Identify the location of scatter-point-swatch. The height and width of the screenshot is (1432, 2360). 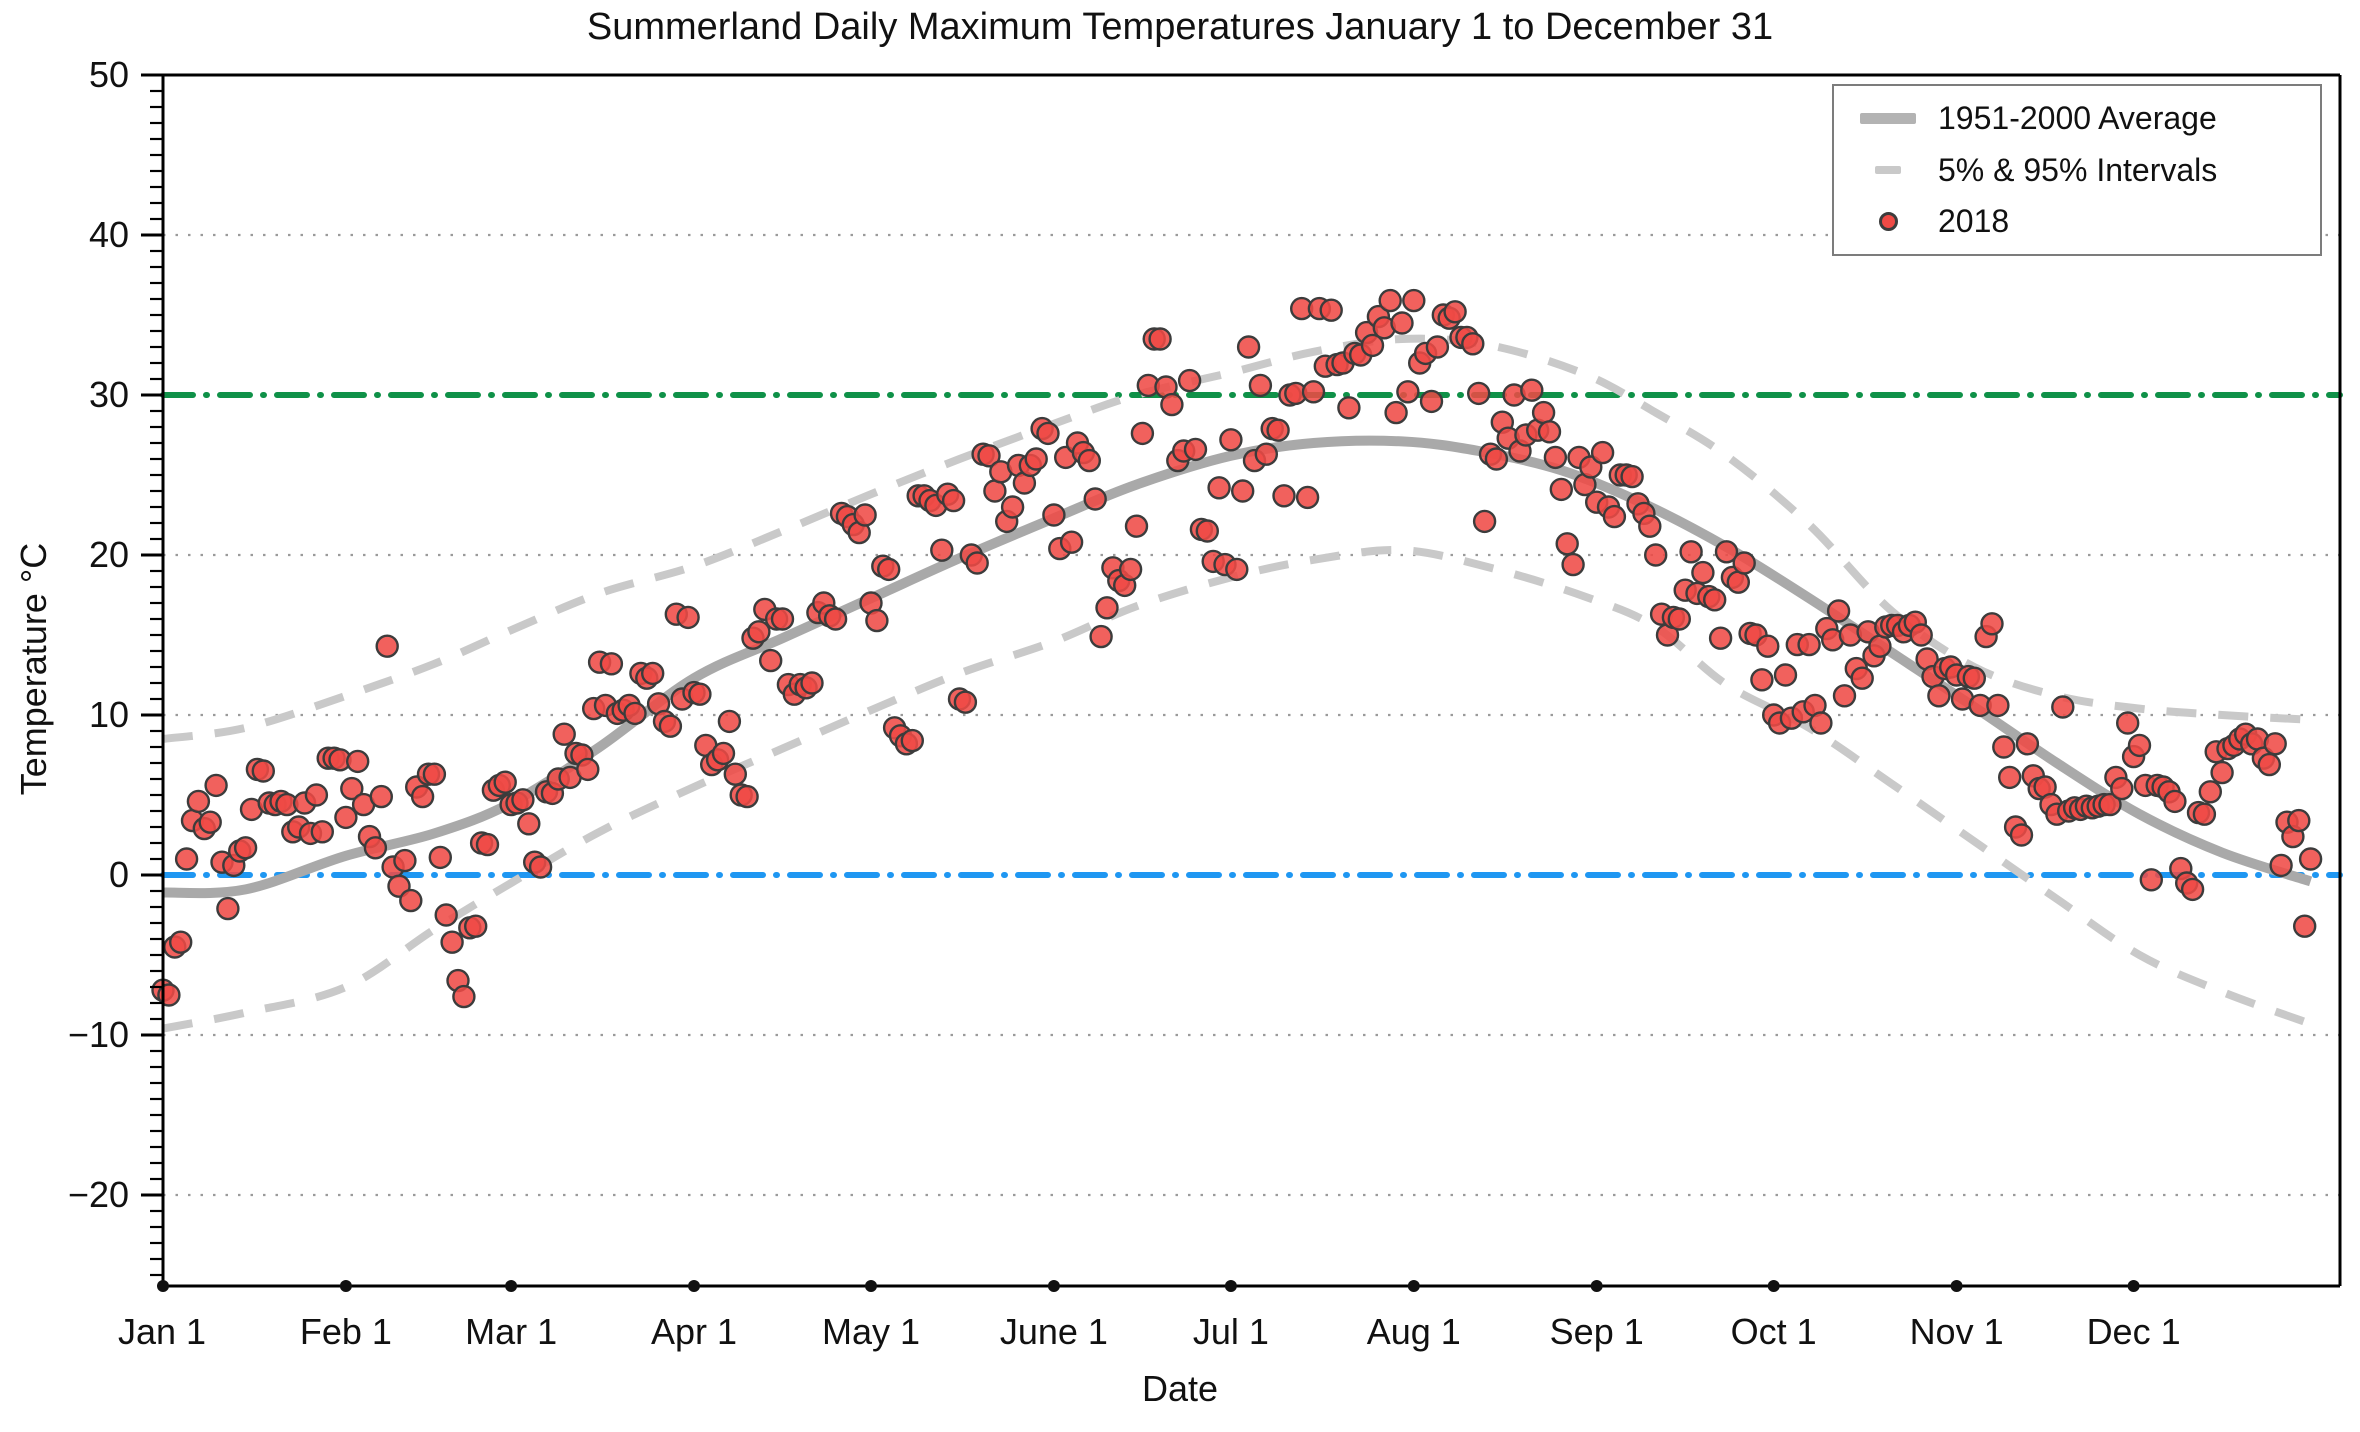
(1888, 221).